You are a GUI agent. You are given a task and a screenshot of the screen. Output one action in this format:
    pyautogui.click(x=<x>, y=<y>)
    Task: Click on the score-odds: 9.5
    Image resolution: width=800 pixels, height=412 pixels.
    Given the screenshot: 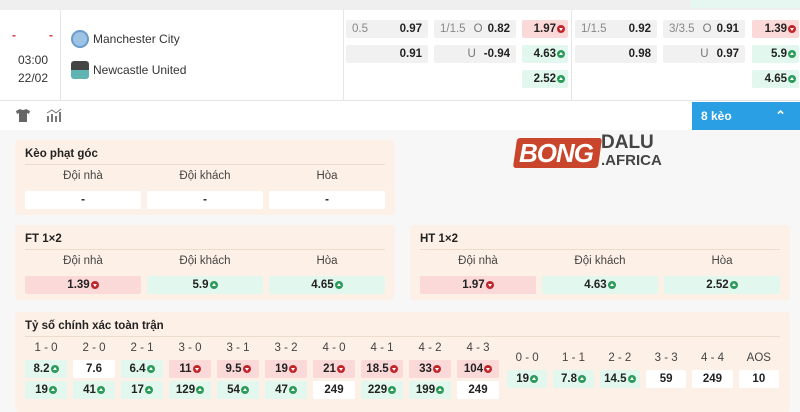 What is the action you would take?
    pyautogui.click(x=238, y=369)
    